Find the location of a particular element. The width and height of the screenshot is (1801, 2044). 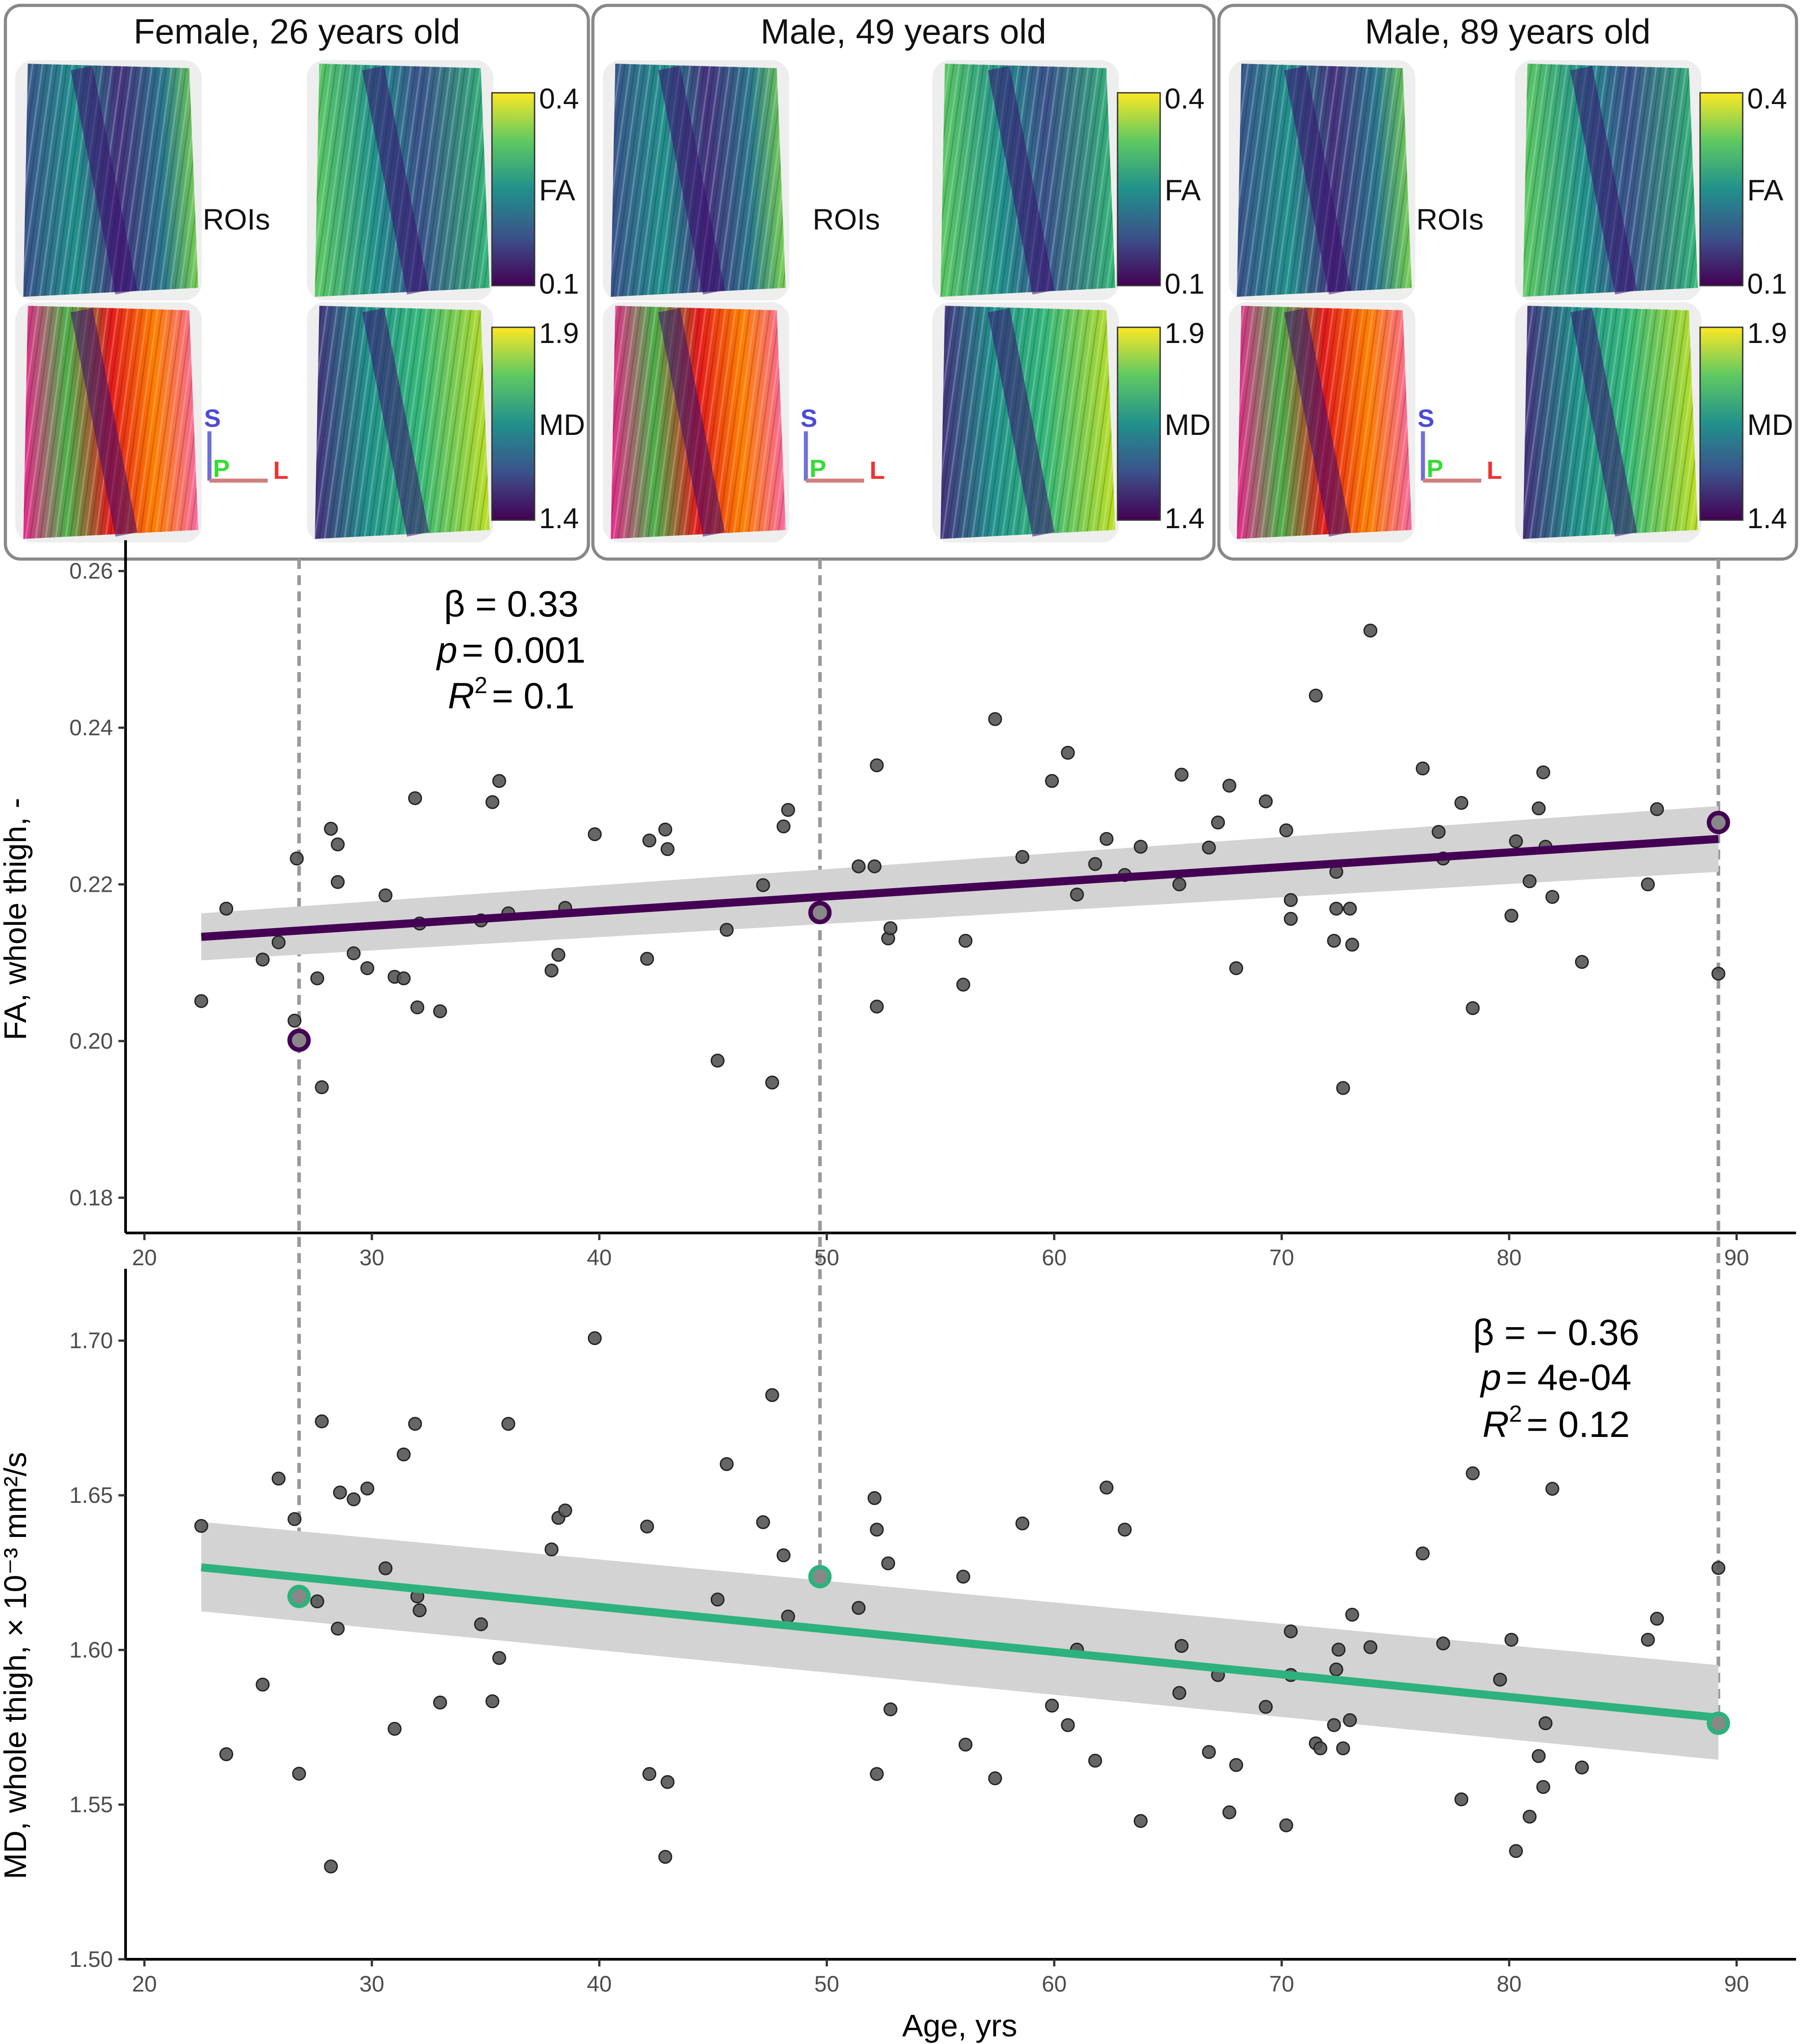

orientation-l: L is located at coordinates (1494, 470).